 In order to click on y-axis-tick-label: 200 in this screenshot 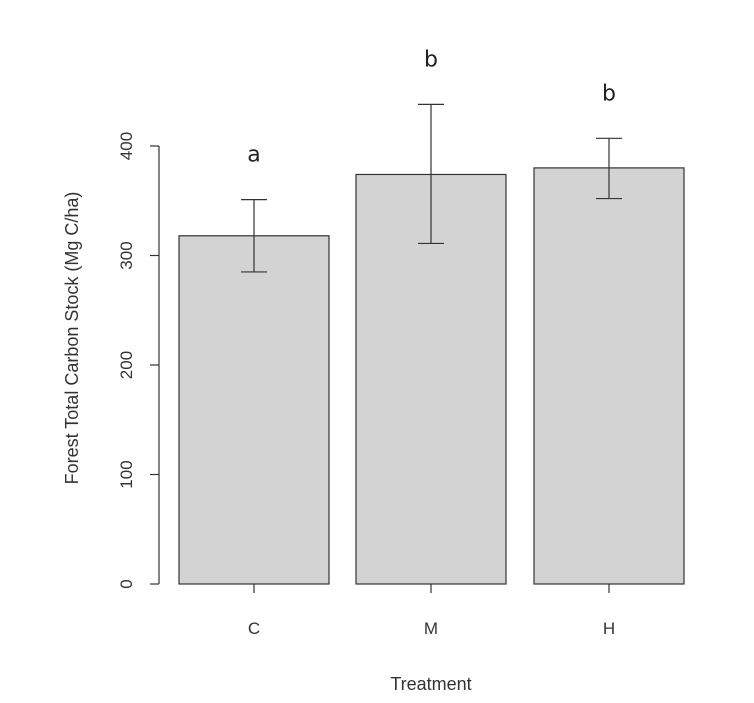, I will do `click(126, 365)`.